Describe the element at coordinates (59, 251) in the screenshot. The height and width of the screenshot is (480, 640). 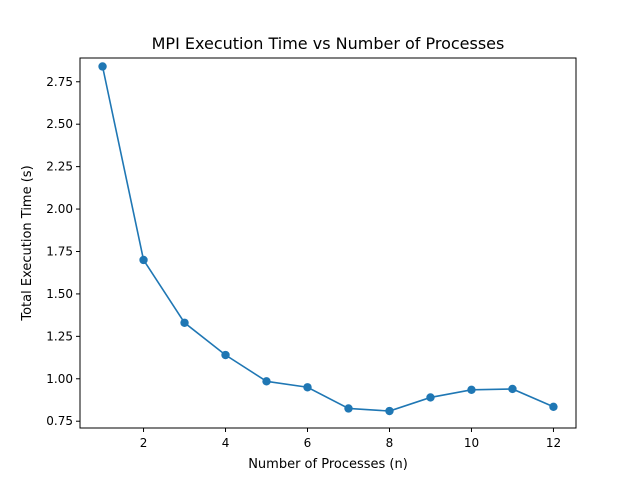
I see `y-tick-label: 1.75` at that location.